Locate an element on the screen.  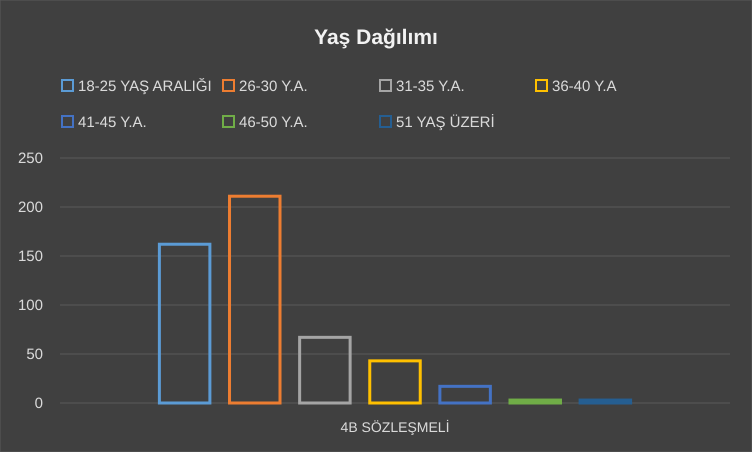
y-tick-label: 0 is located at coordinates (38, 403).